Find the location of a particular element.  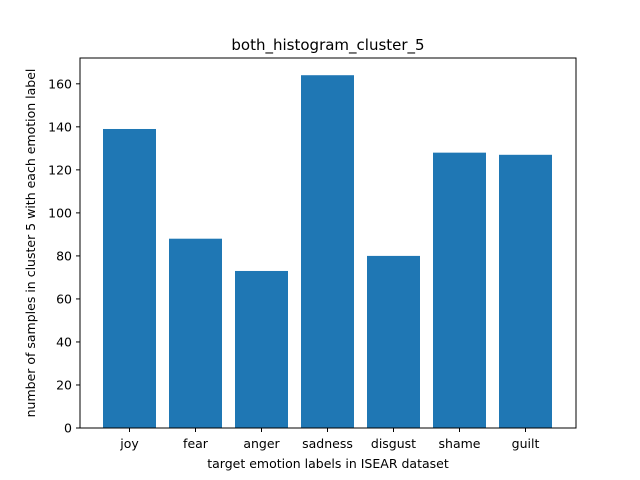

y-axis-ticks: 0 20 40 60 80 100 120 140 160 is located at coordinates (64, 256).